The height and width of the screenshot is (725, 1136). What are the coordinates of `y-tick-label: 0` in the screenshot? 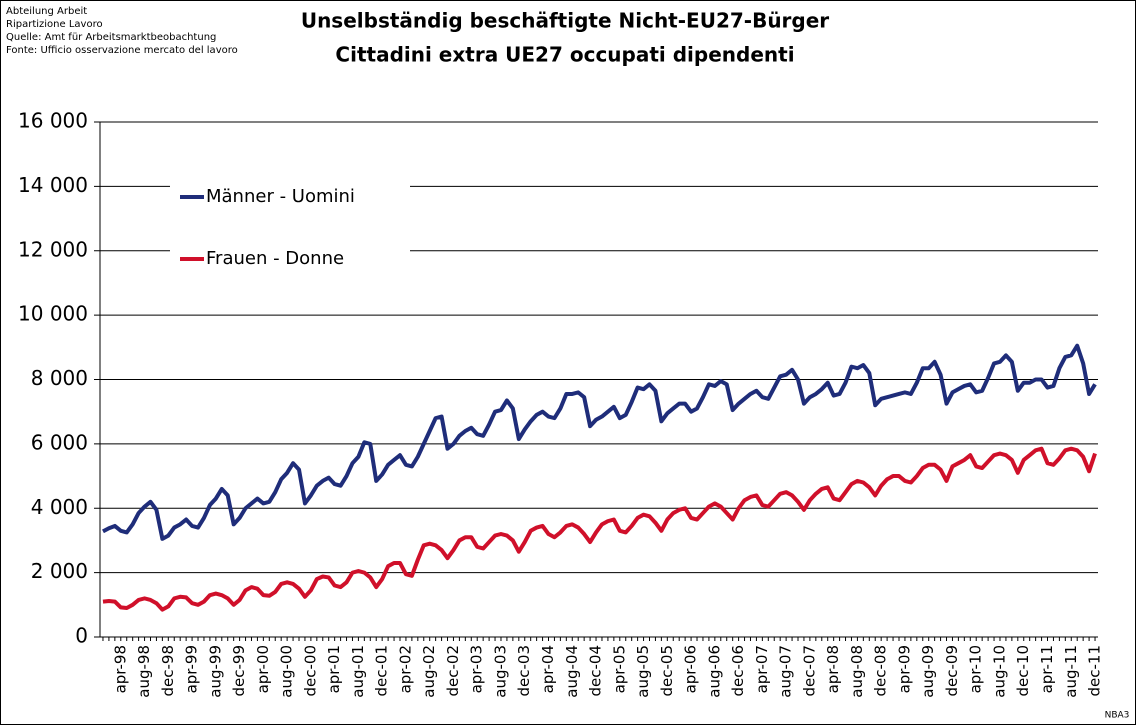 It's located at (81, 636).